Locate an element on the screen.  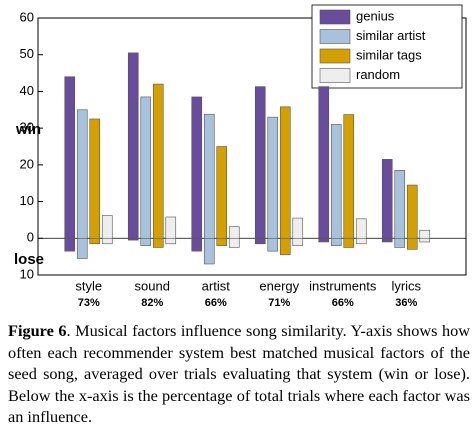
y-tick-label: 0 is located at coordinates (30, 237).